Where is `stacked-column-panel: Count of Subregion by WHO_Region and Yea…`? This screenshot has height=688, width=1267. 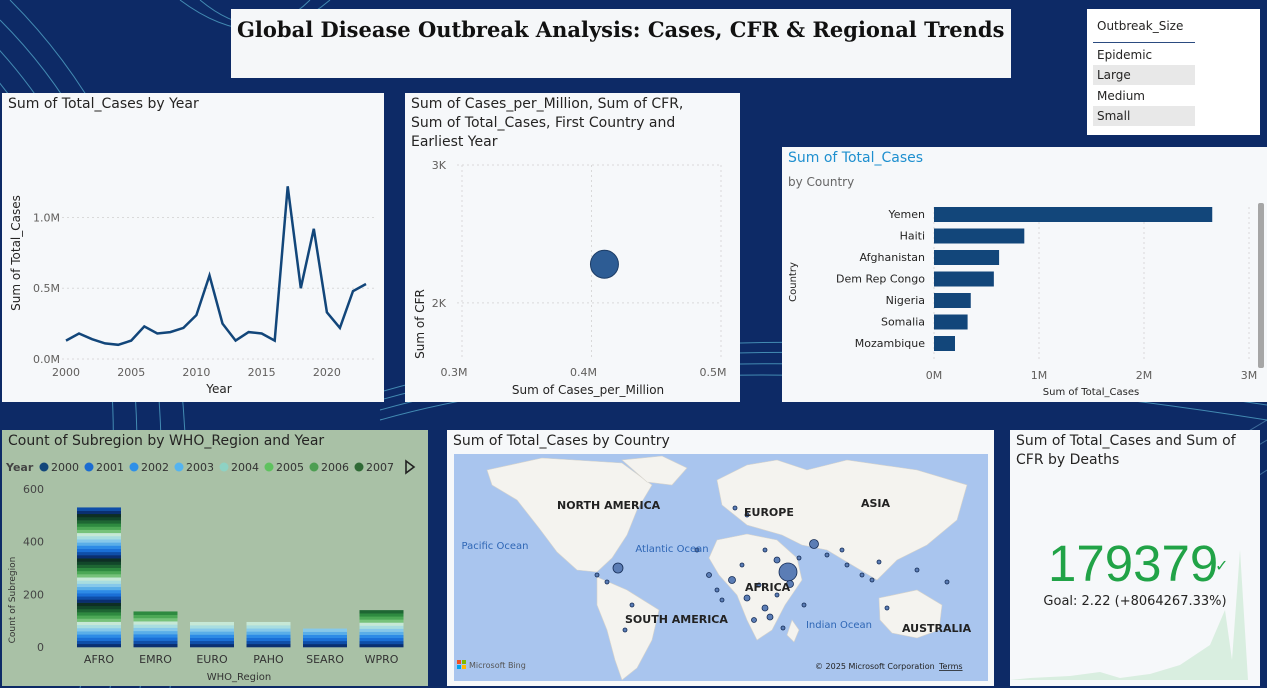
stacked-column-panel: Count of Subregion by WHO_Region and Yea… is located at coordinates (215, 558).